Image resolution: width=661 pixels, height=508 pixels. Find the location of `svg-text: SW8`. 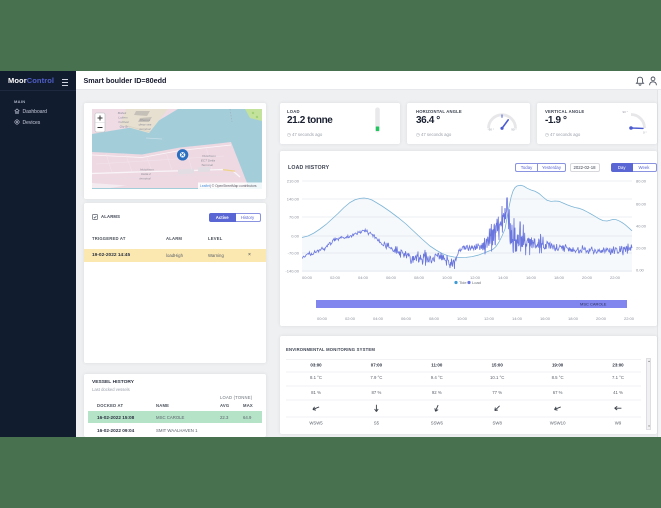

svg-text: SW8 is located at coordinates (498, 423).